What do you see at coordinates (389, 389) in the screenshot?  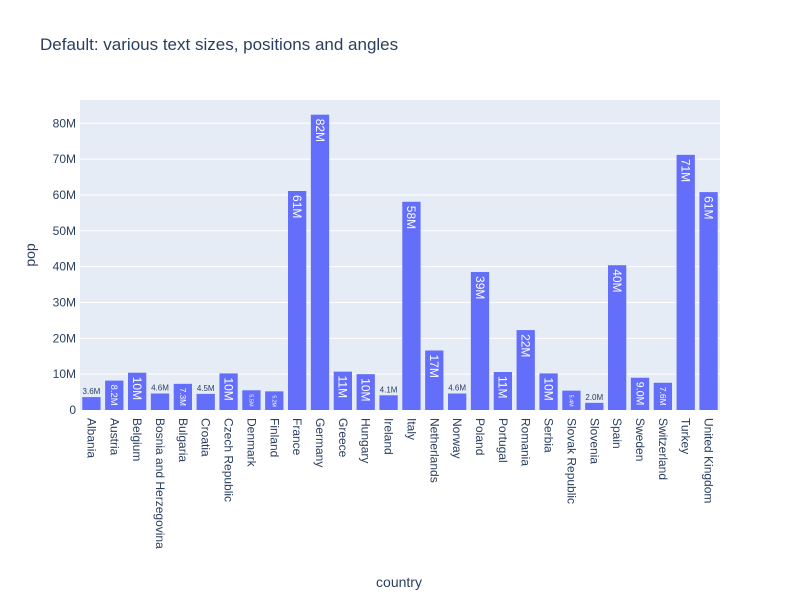 I see `bar-data-label: 4.1M` at bounding box center [389, 389].